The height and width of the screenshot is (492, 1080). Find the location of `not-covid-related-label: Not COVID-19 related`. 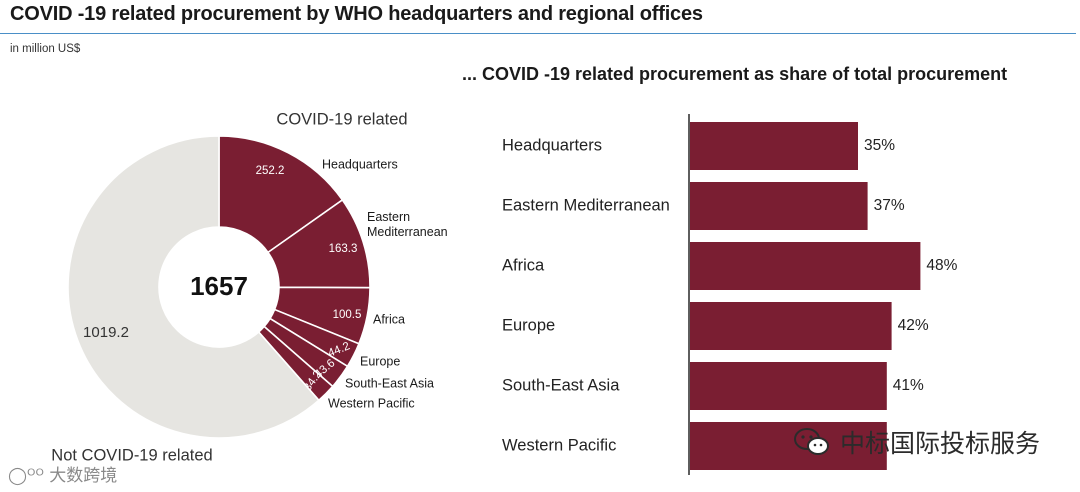

not-covid-related-label: Not COVID-19 related is located at coordinates (131, 455).